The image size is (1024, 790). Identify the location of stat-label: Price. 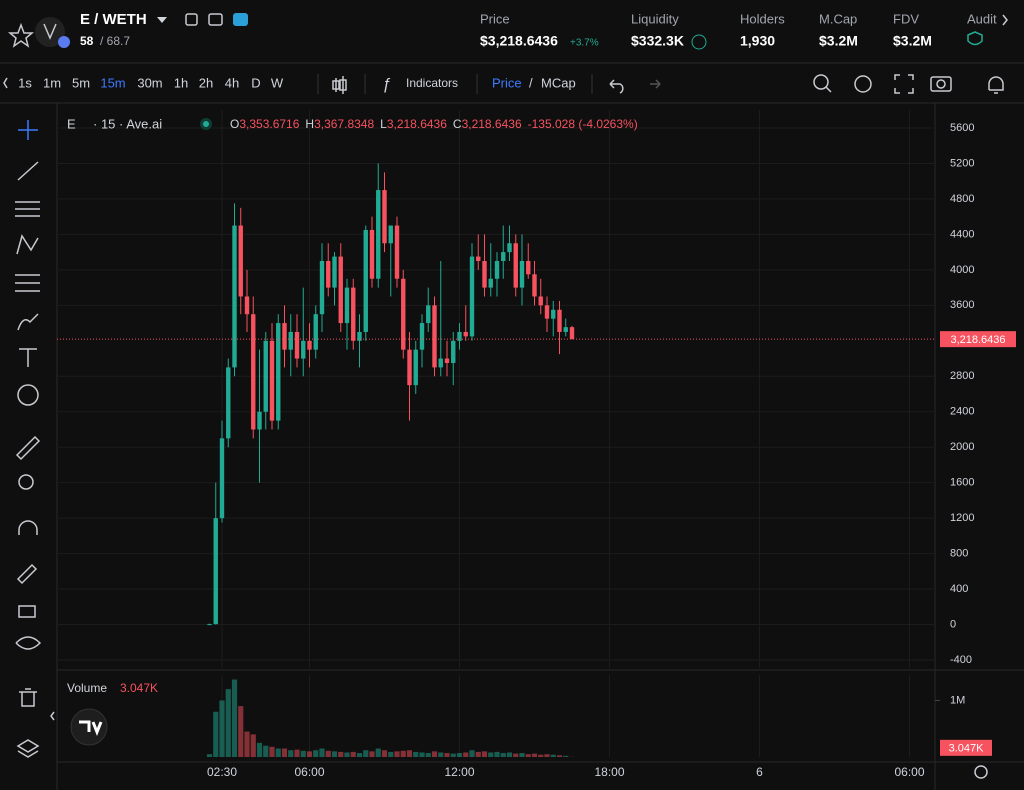
(495, 18).